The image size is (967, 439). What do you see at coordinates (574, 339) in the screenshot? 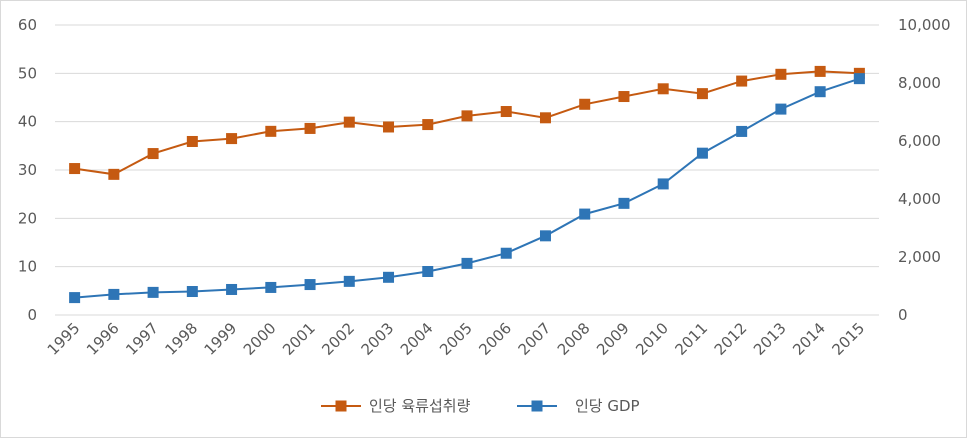
I see `x-axis-tick-label: 2008` at bounding box center [574, 339].